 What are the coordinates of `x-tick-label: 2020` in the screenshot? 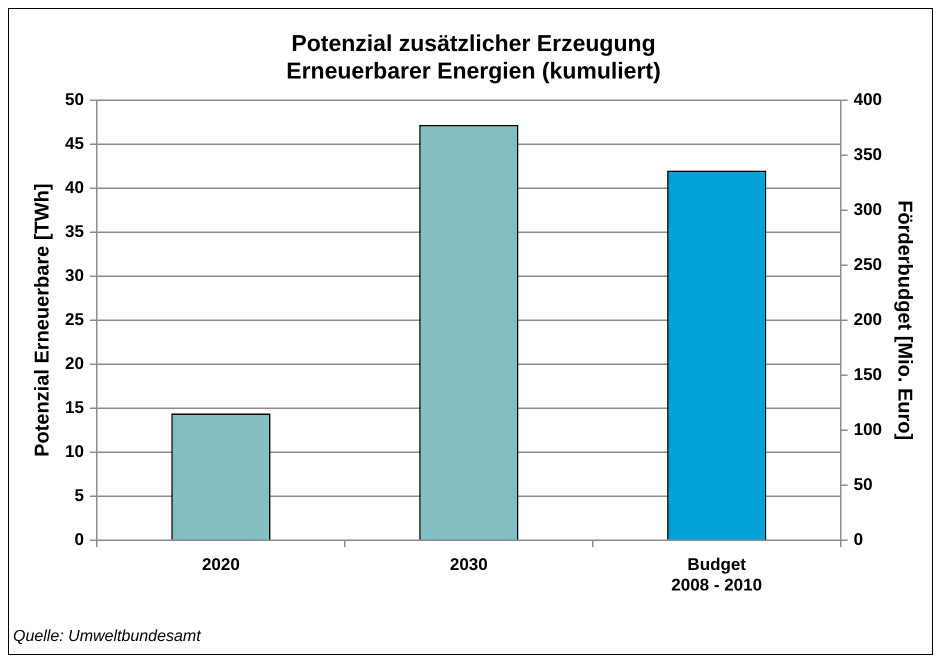 It's located at (221, 564).